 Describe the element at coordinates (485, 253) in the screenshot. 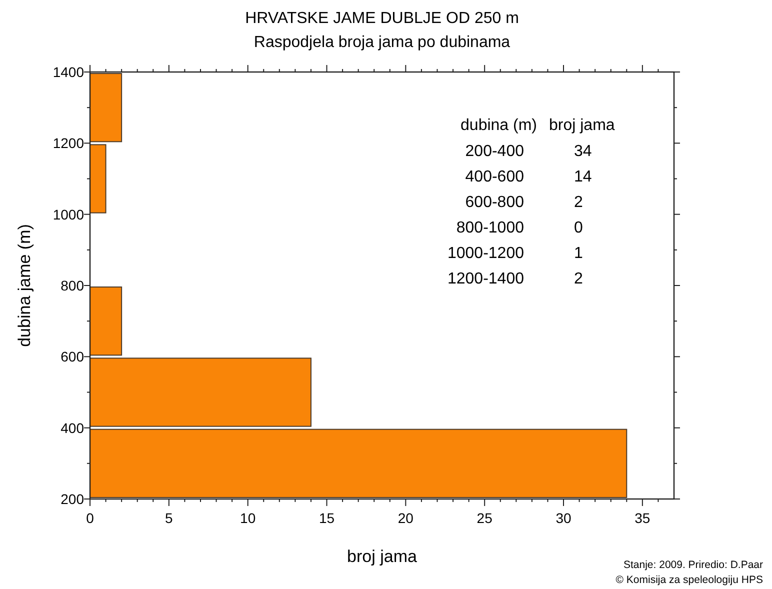

I see `annotation: 1000-1200` at that location.